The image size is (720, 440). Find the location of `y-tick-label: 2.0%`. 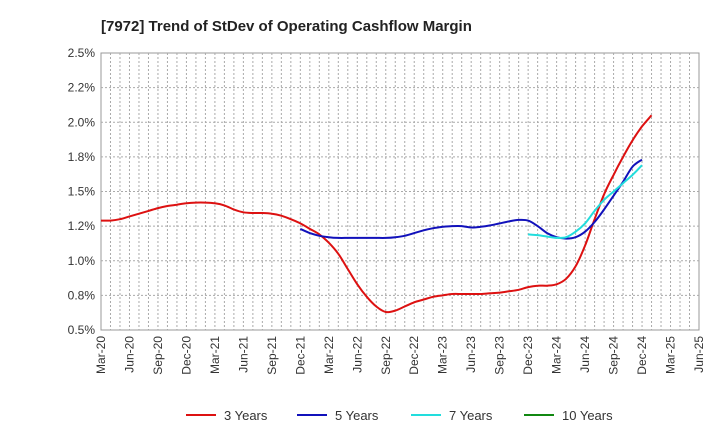

y-tick-label: 2.0% is located at coordinates (82, 122).